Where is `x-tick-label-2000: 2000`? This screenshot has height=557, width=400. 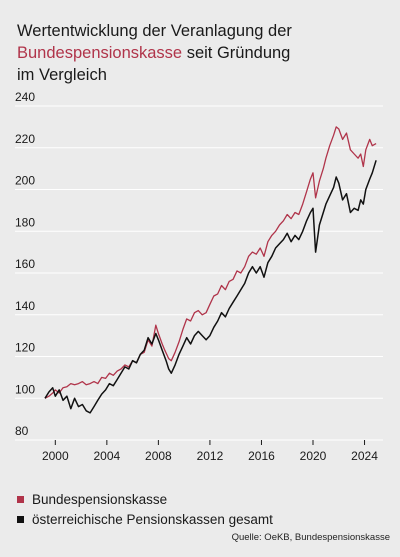
x-tick-label-2000: 2000 is located at coordinates (55, 456).